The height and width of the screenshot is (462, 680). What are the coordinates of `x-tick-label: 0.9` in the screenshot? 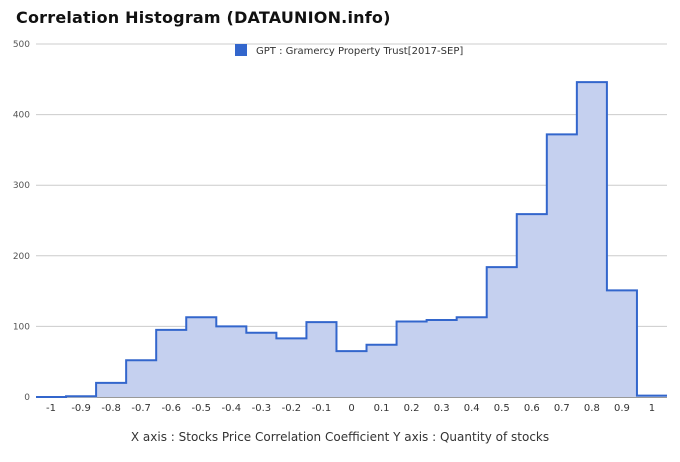 It's located at (622, 408).